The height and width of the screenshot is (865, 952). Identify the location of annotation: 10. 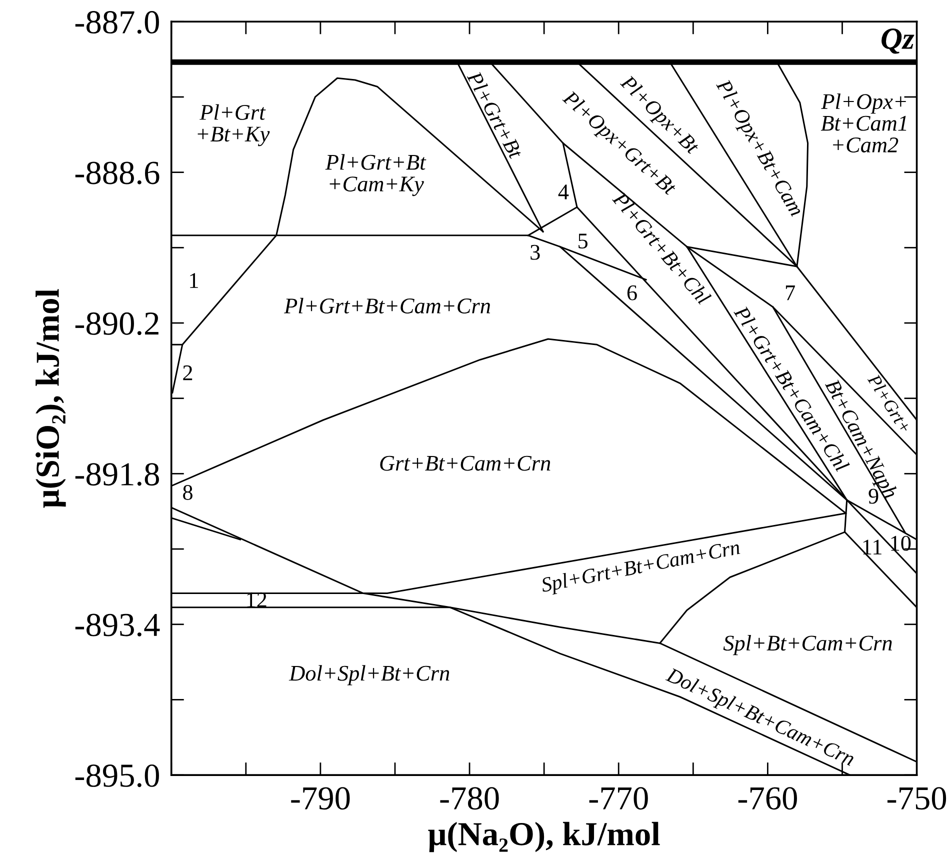
(901, 543).